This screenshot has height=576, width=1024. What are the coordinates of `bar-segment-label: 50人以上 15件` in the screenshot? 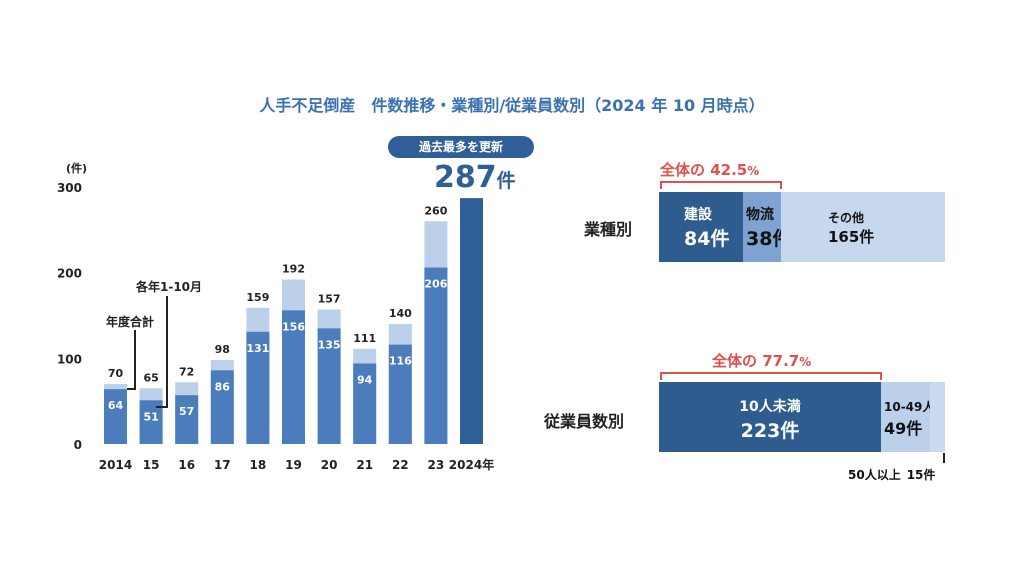 It's located at (891, 473).